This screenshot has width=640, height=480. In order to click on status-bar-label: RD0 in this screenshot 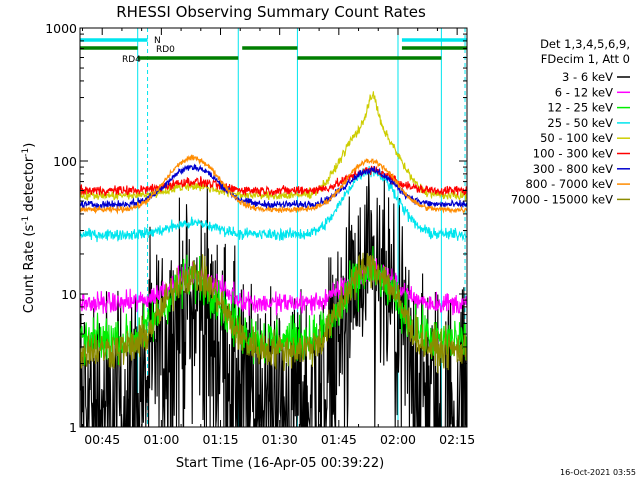, I will do `click(165, 50)`.